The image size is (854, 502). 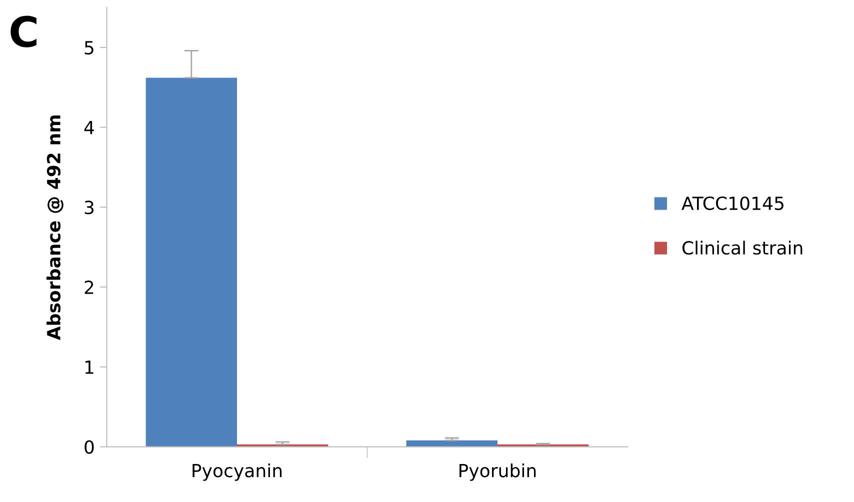 What do you see at coordinates (89, 207) in the screenshot?
I see `y-tick-label: 3` at bounding box center [89, 207].